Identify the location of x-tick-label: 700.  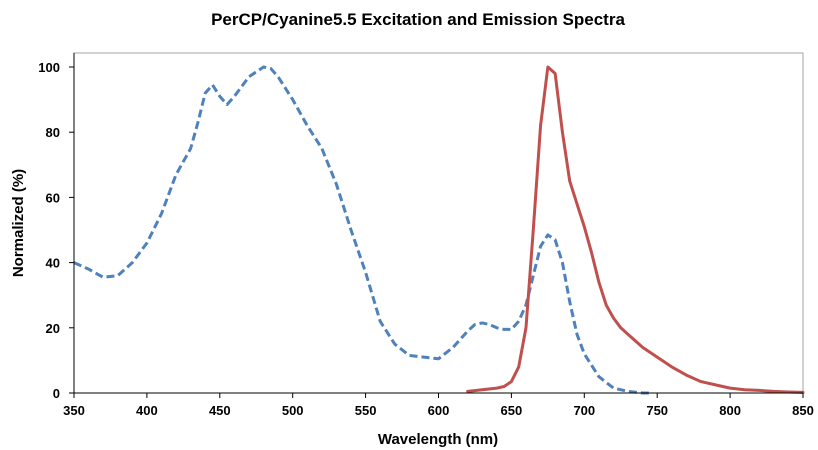
(584, 410).